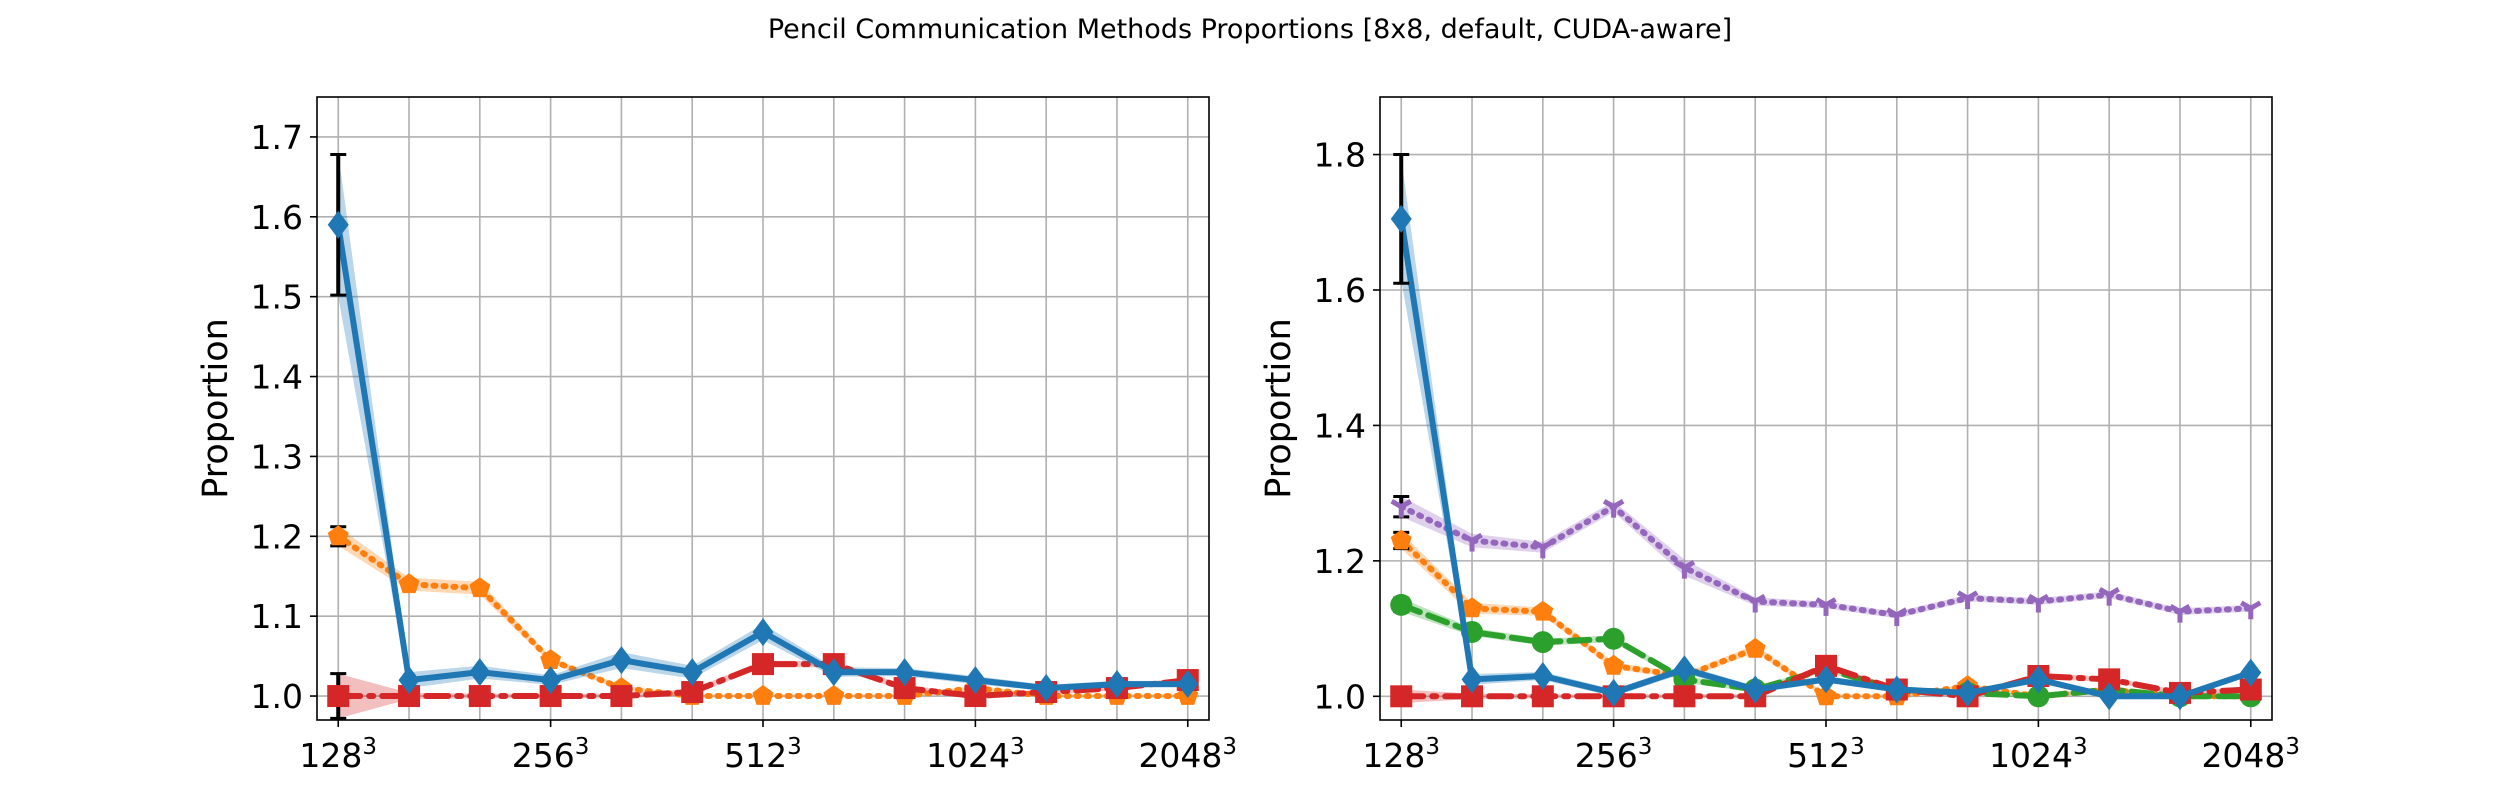  What do you see at coordinates (277, 137) in the screenshot?
I see `y-tick-label: 1.7` at bounding box center [277, 137].